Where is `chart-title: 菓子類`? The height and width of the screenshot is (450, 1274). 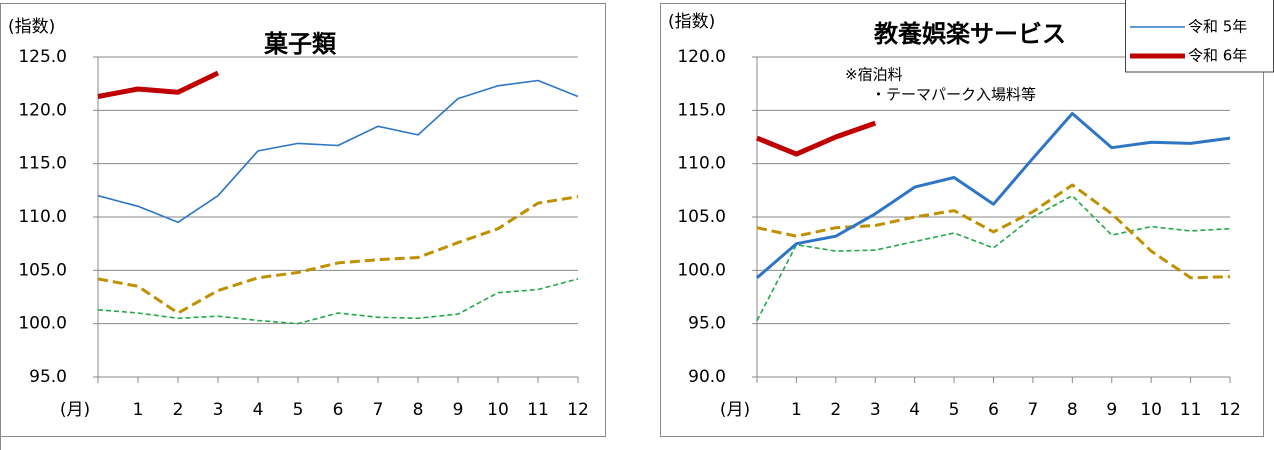
chart-title: 菓子類 is located at coordinates (300, 44).